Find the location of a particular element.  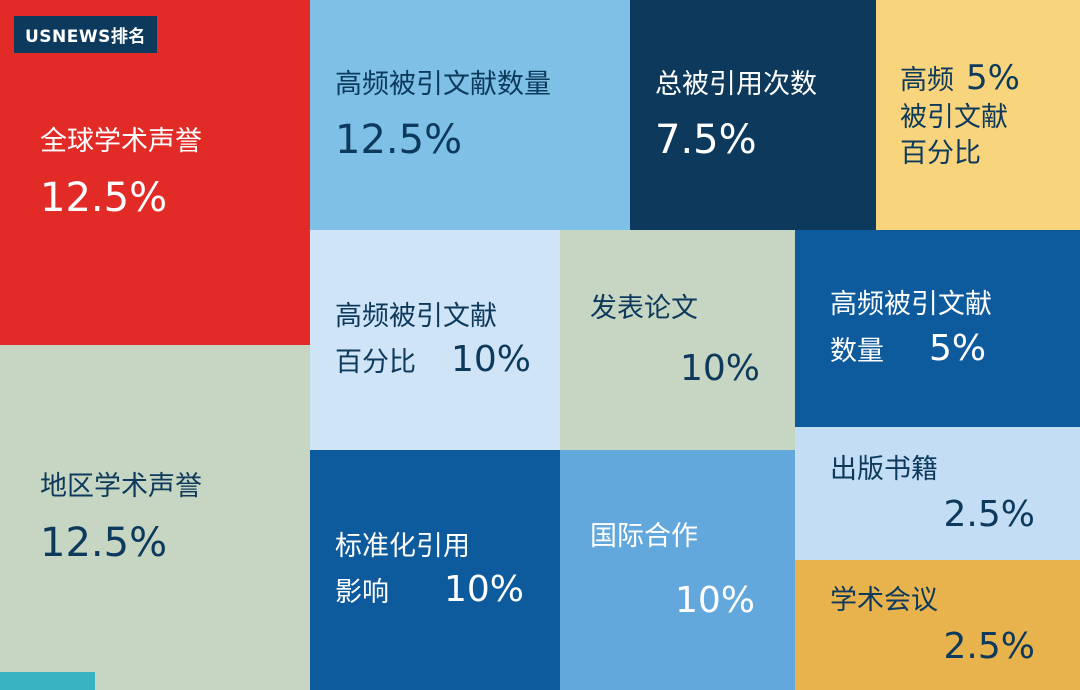

block-label-row: 影响 10% is located at coordinates (447, 590).